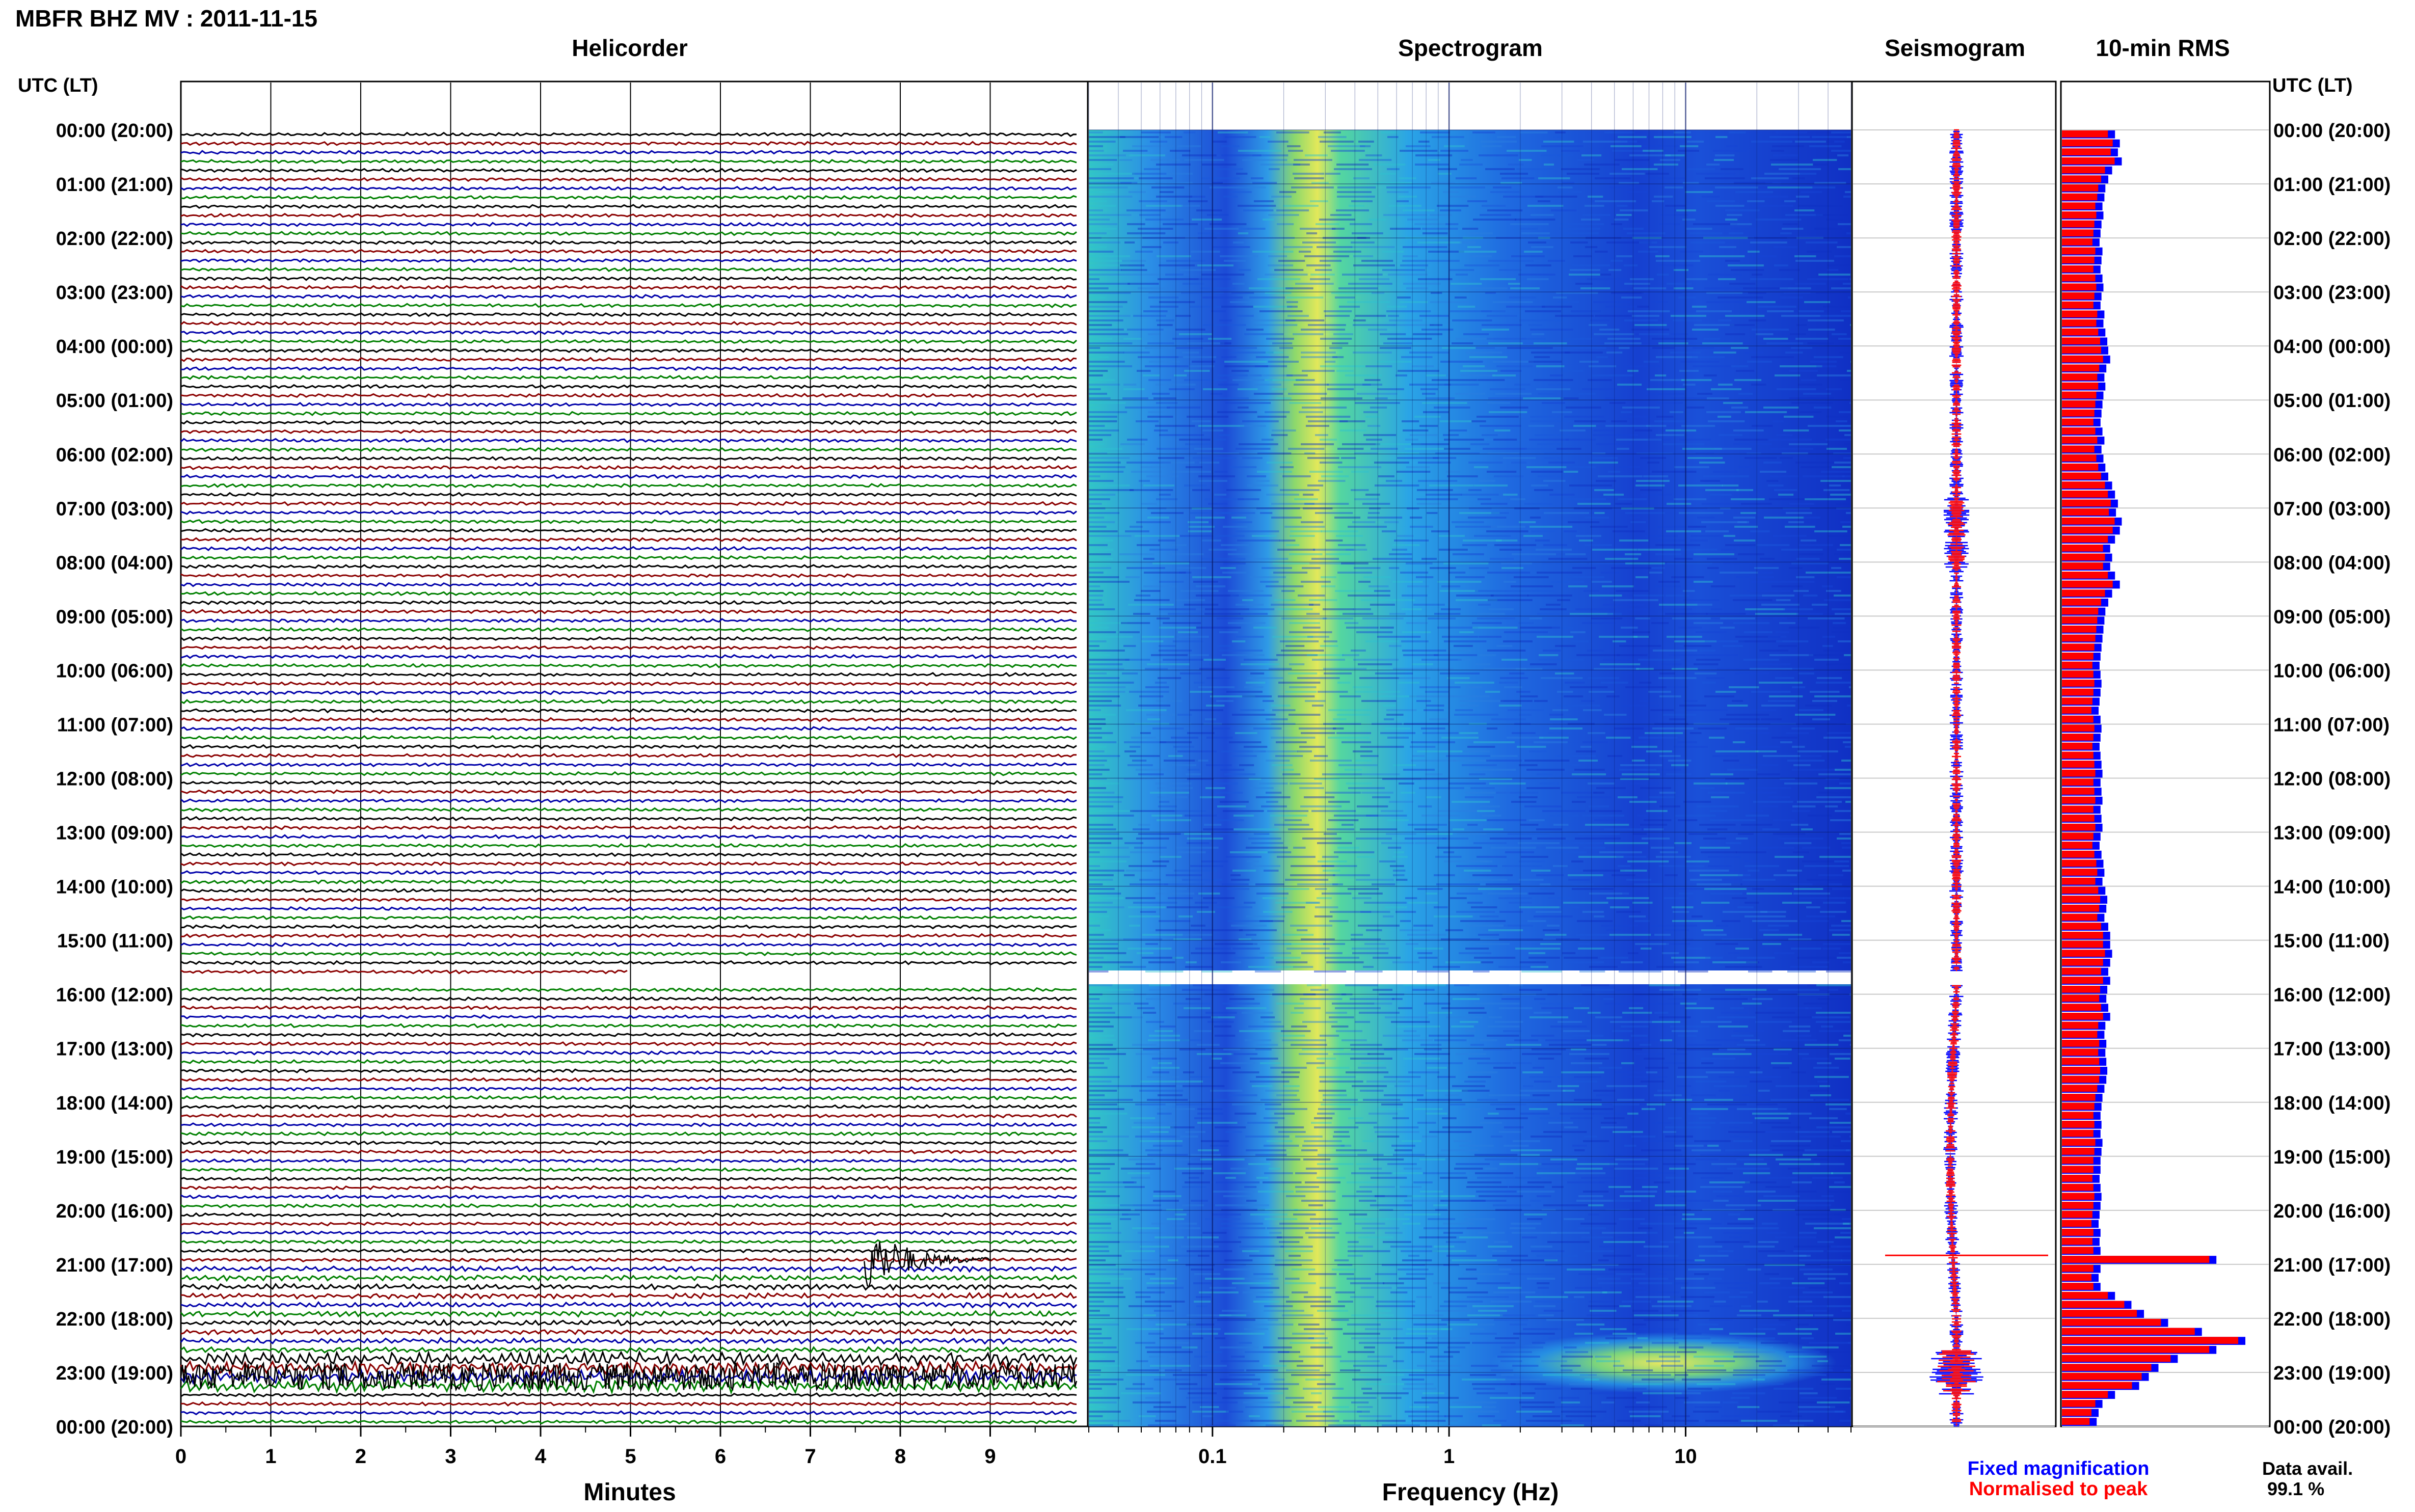  What do you see at coordinates (115, 1427) in the screenshot?
I see `hour-label-left: 00:00 (20:00)` at bounding box center [115, 1427].